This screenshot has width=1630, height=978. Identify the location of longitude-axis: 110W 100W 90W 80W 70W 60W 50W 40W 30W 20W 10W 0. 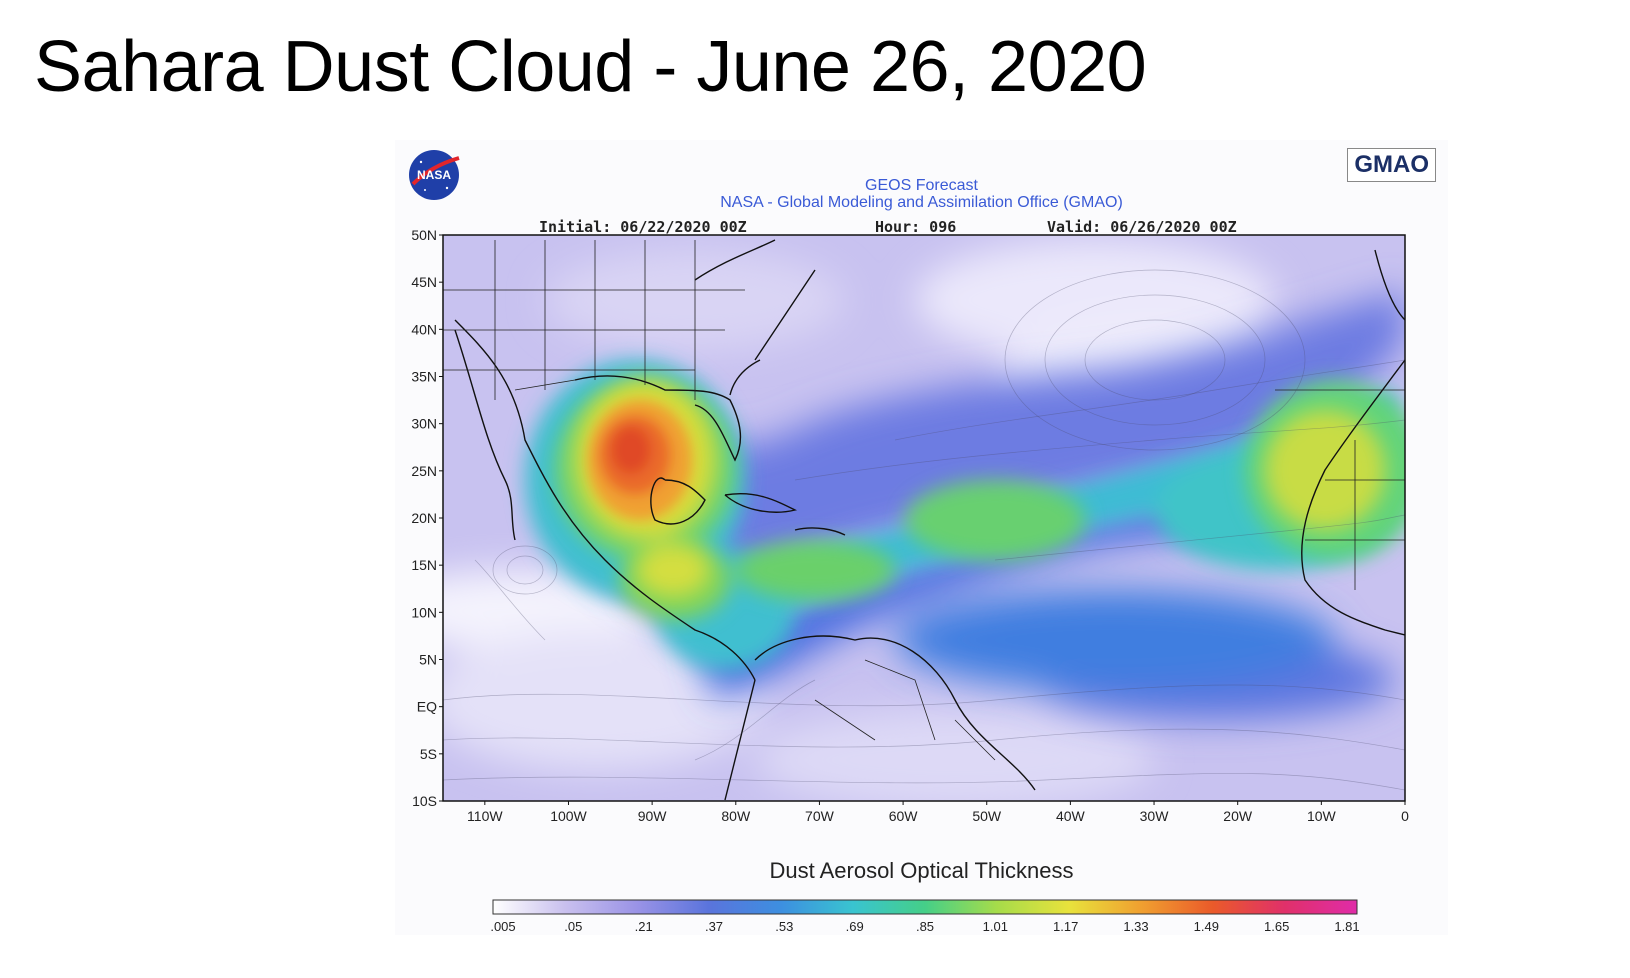
(938, 812).